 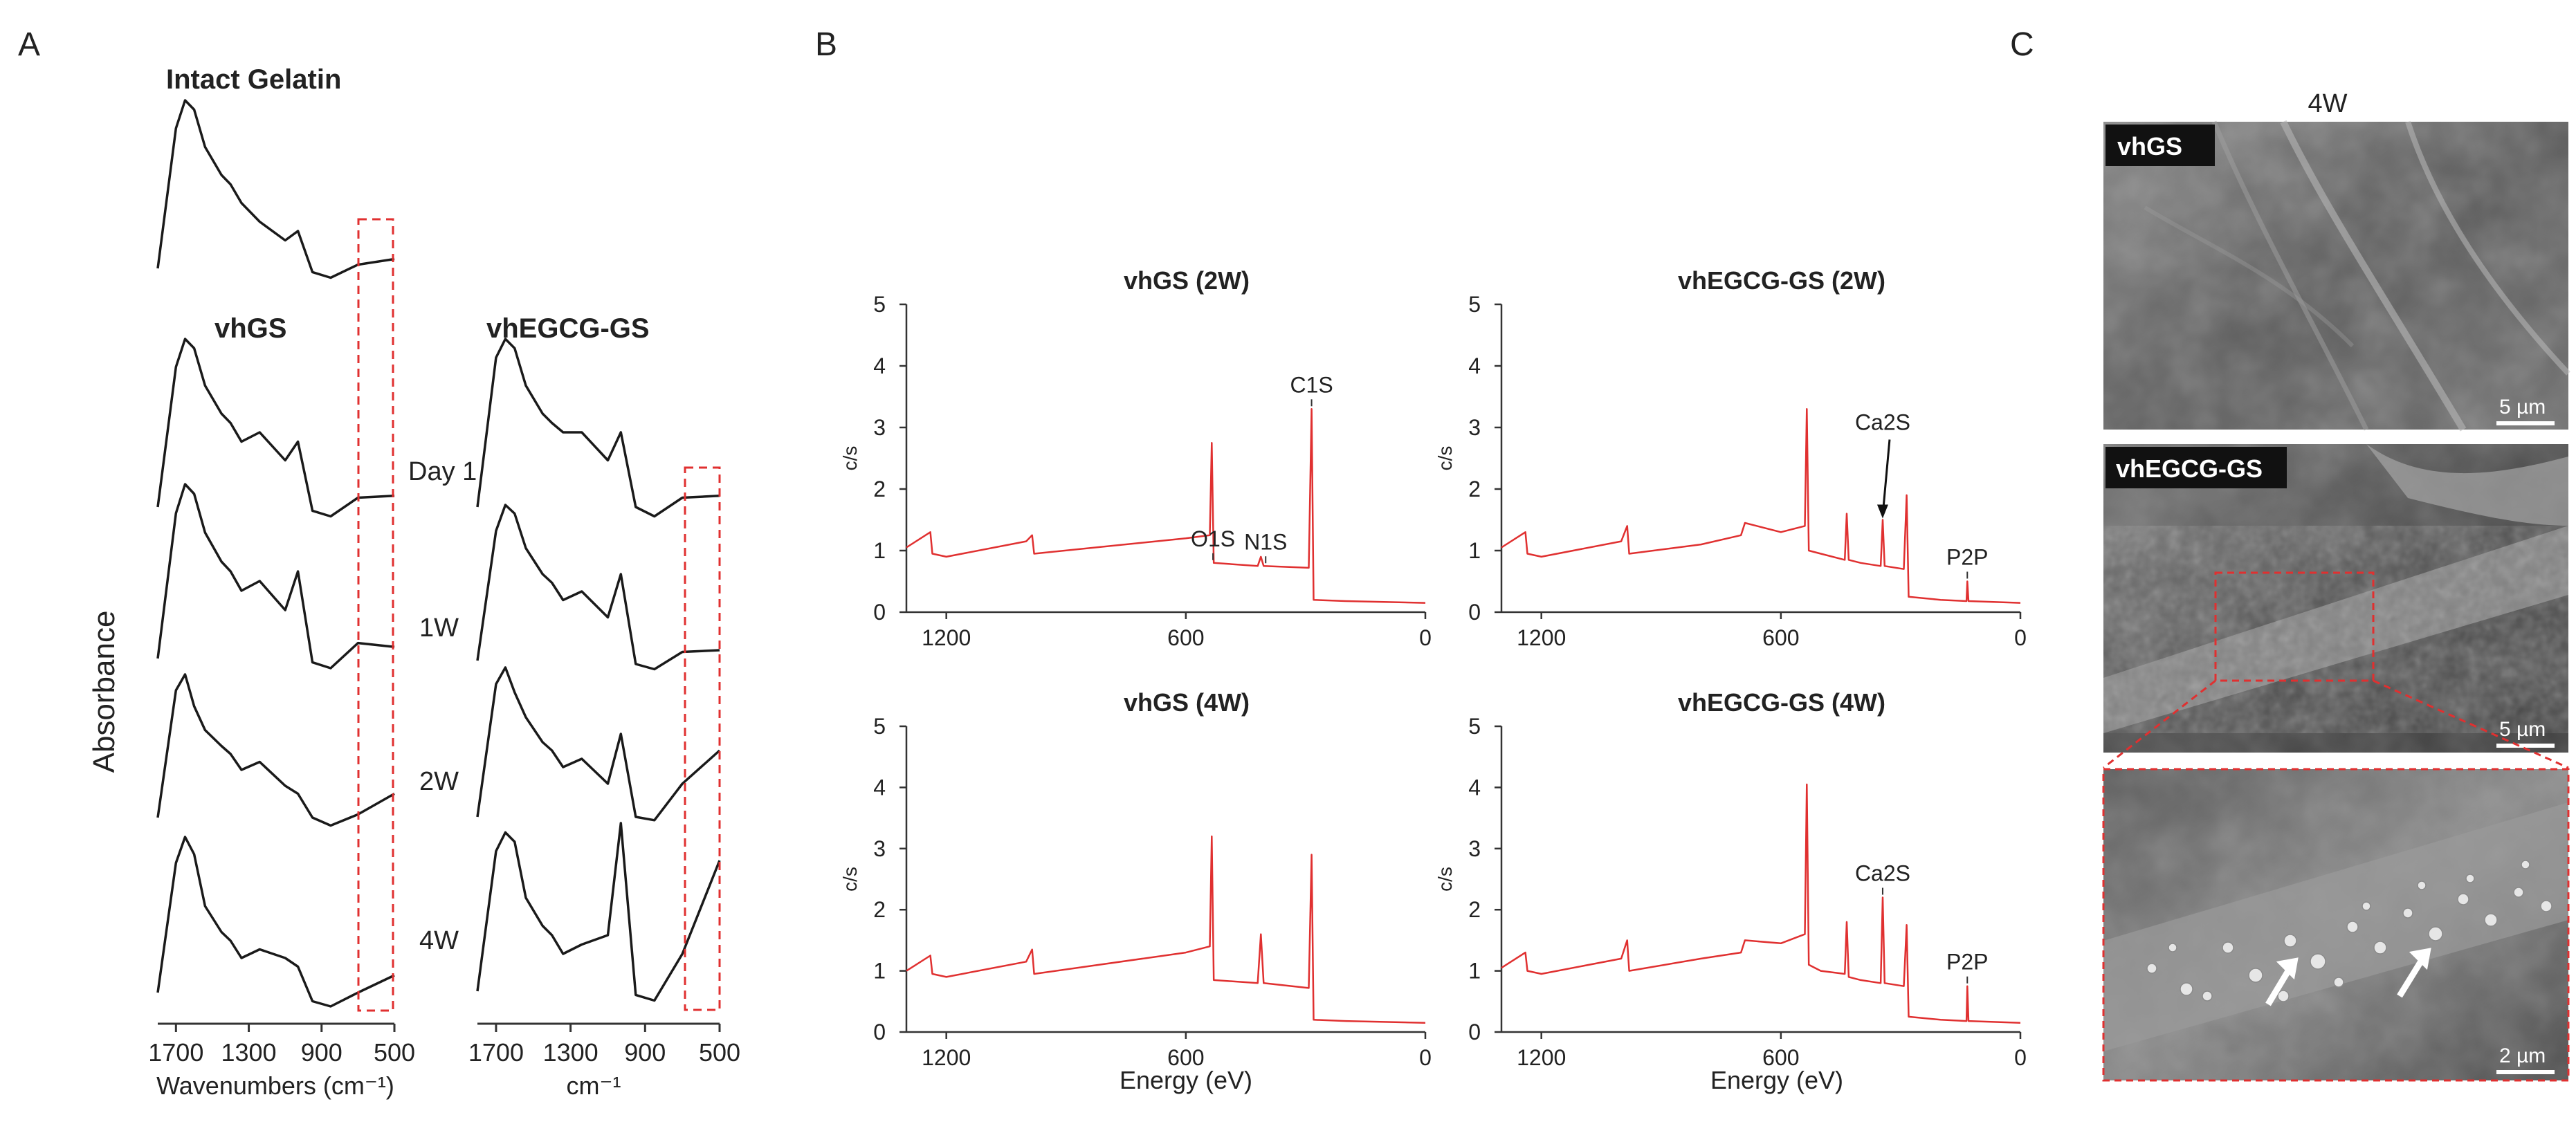 What do you see at coordinates (439, 781) in the screenshot?
I see `time-label-2w: 2W` at bounding box center [439, 781].